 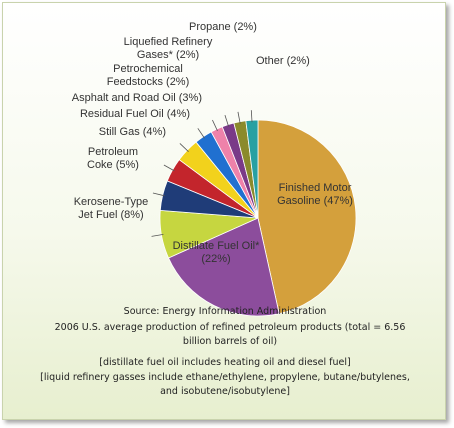 I want to click on slice-label: Liquefied Refinery Gases* (2%), so click(x=168, y=49).